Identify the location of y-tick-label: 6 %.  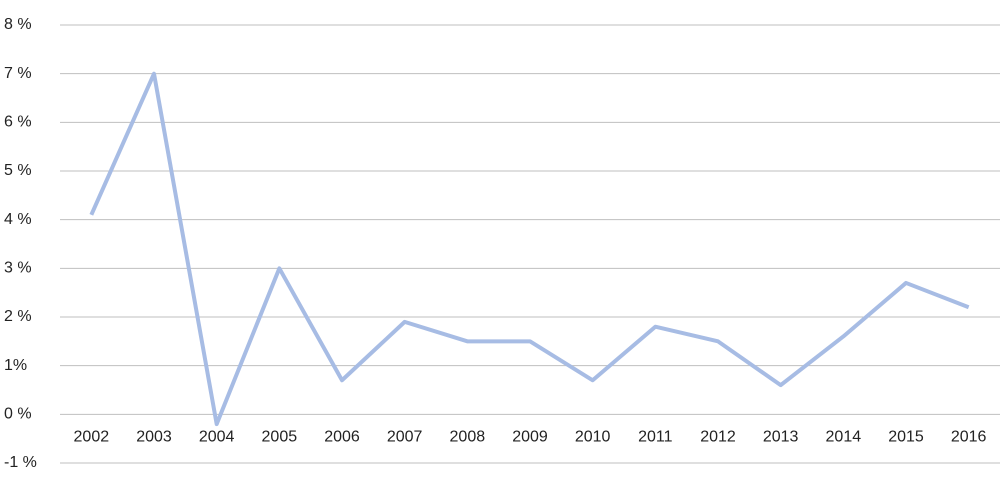
(18, 122).